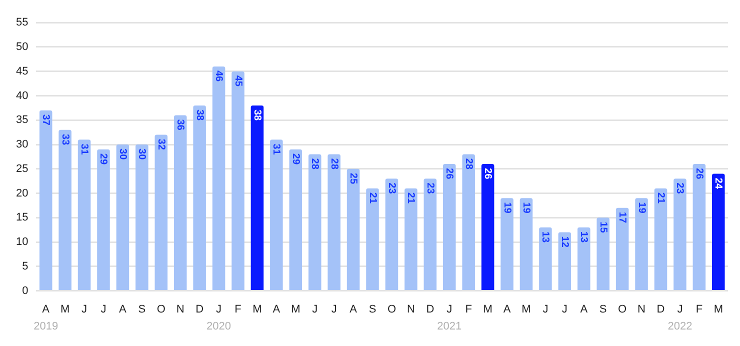 This screenshot has width=740, height=346. Describe the element at coordinates (353, 178) in the screenshot. I see `data-label: 25` at that location.